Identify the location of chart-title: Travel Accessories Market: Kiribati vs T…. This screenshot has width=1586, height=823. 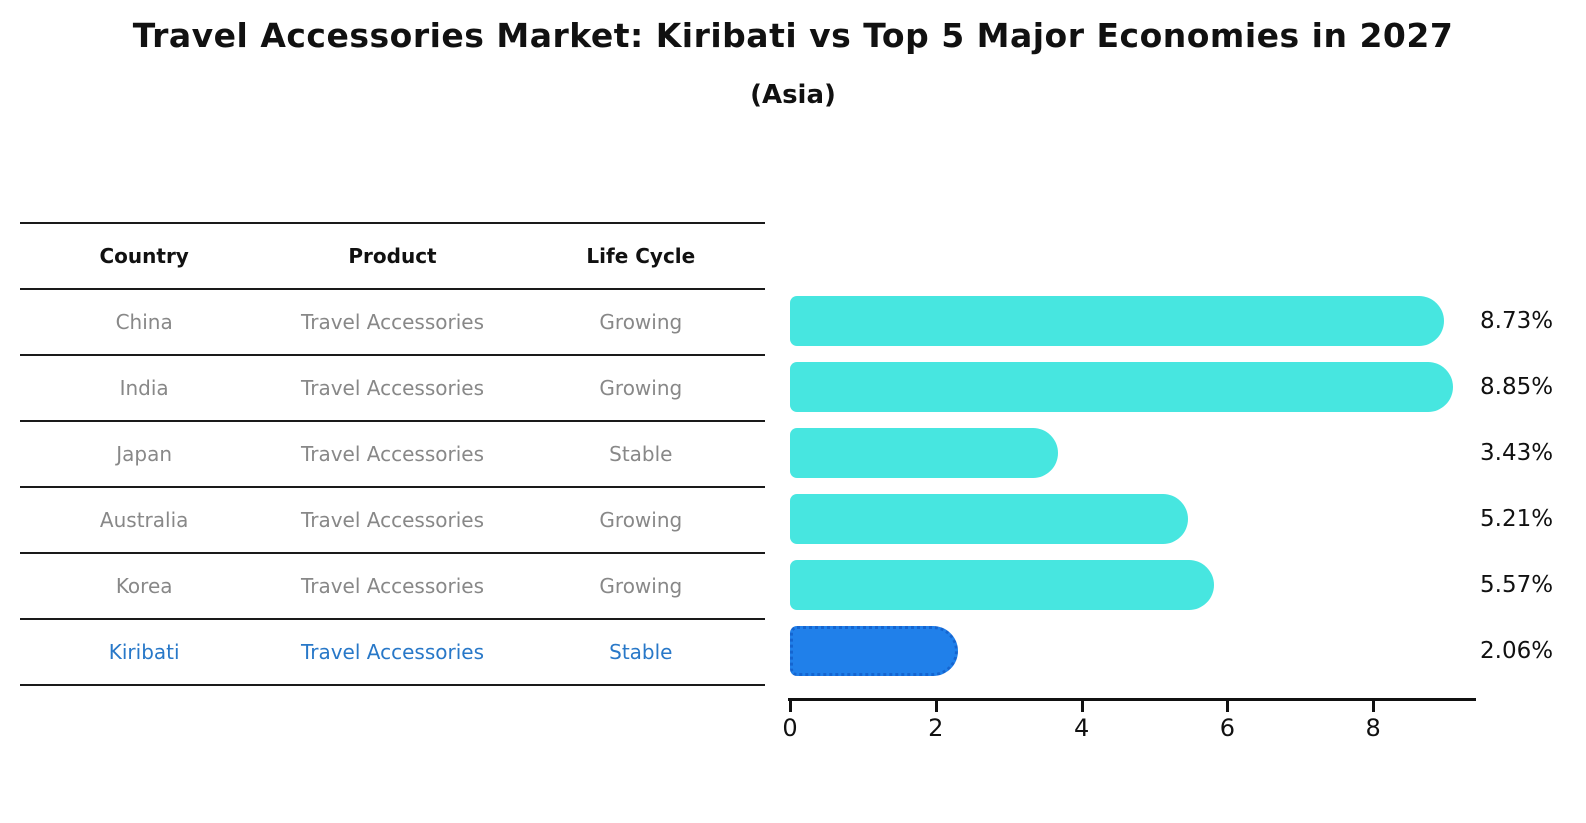
(793, 35).